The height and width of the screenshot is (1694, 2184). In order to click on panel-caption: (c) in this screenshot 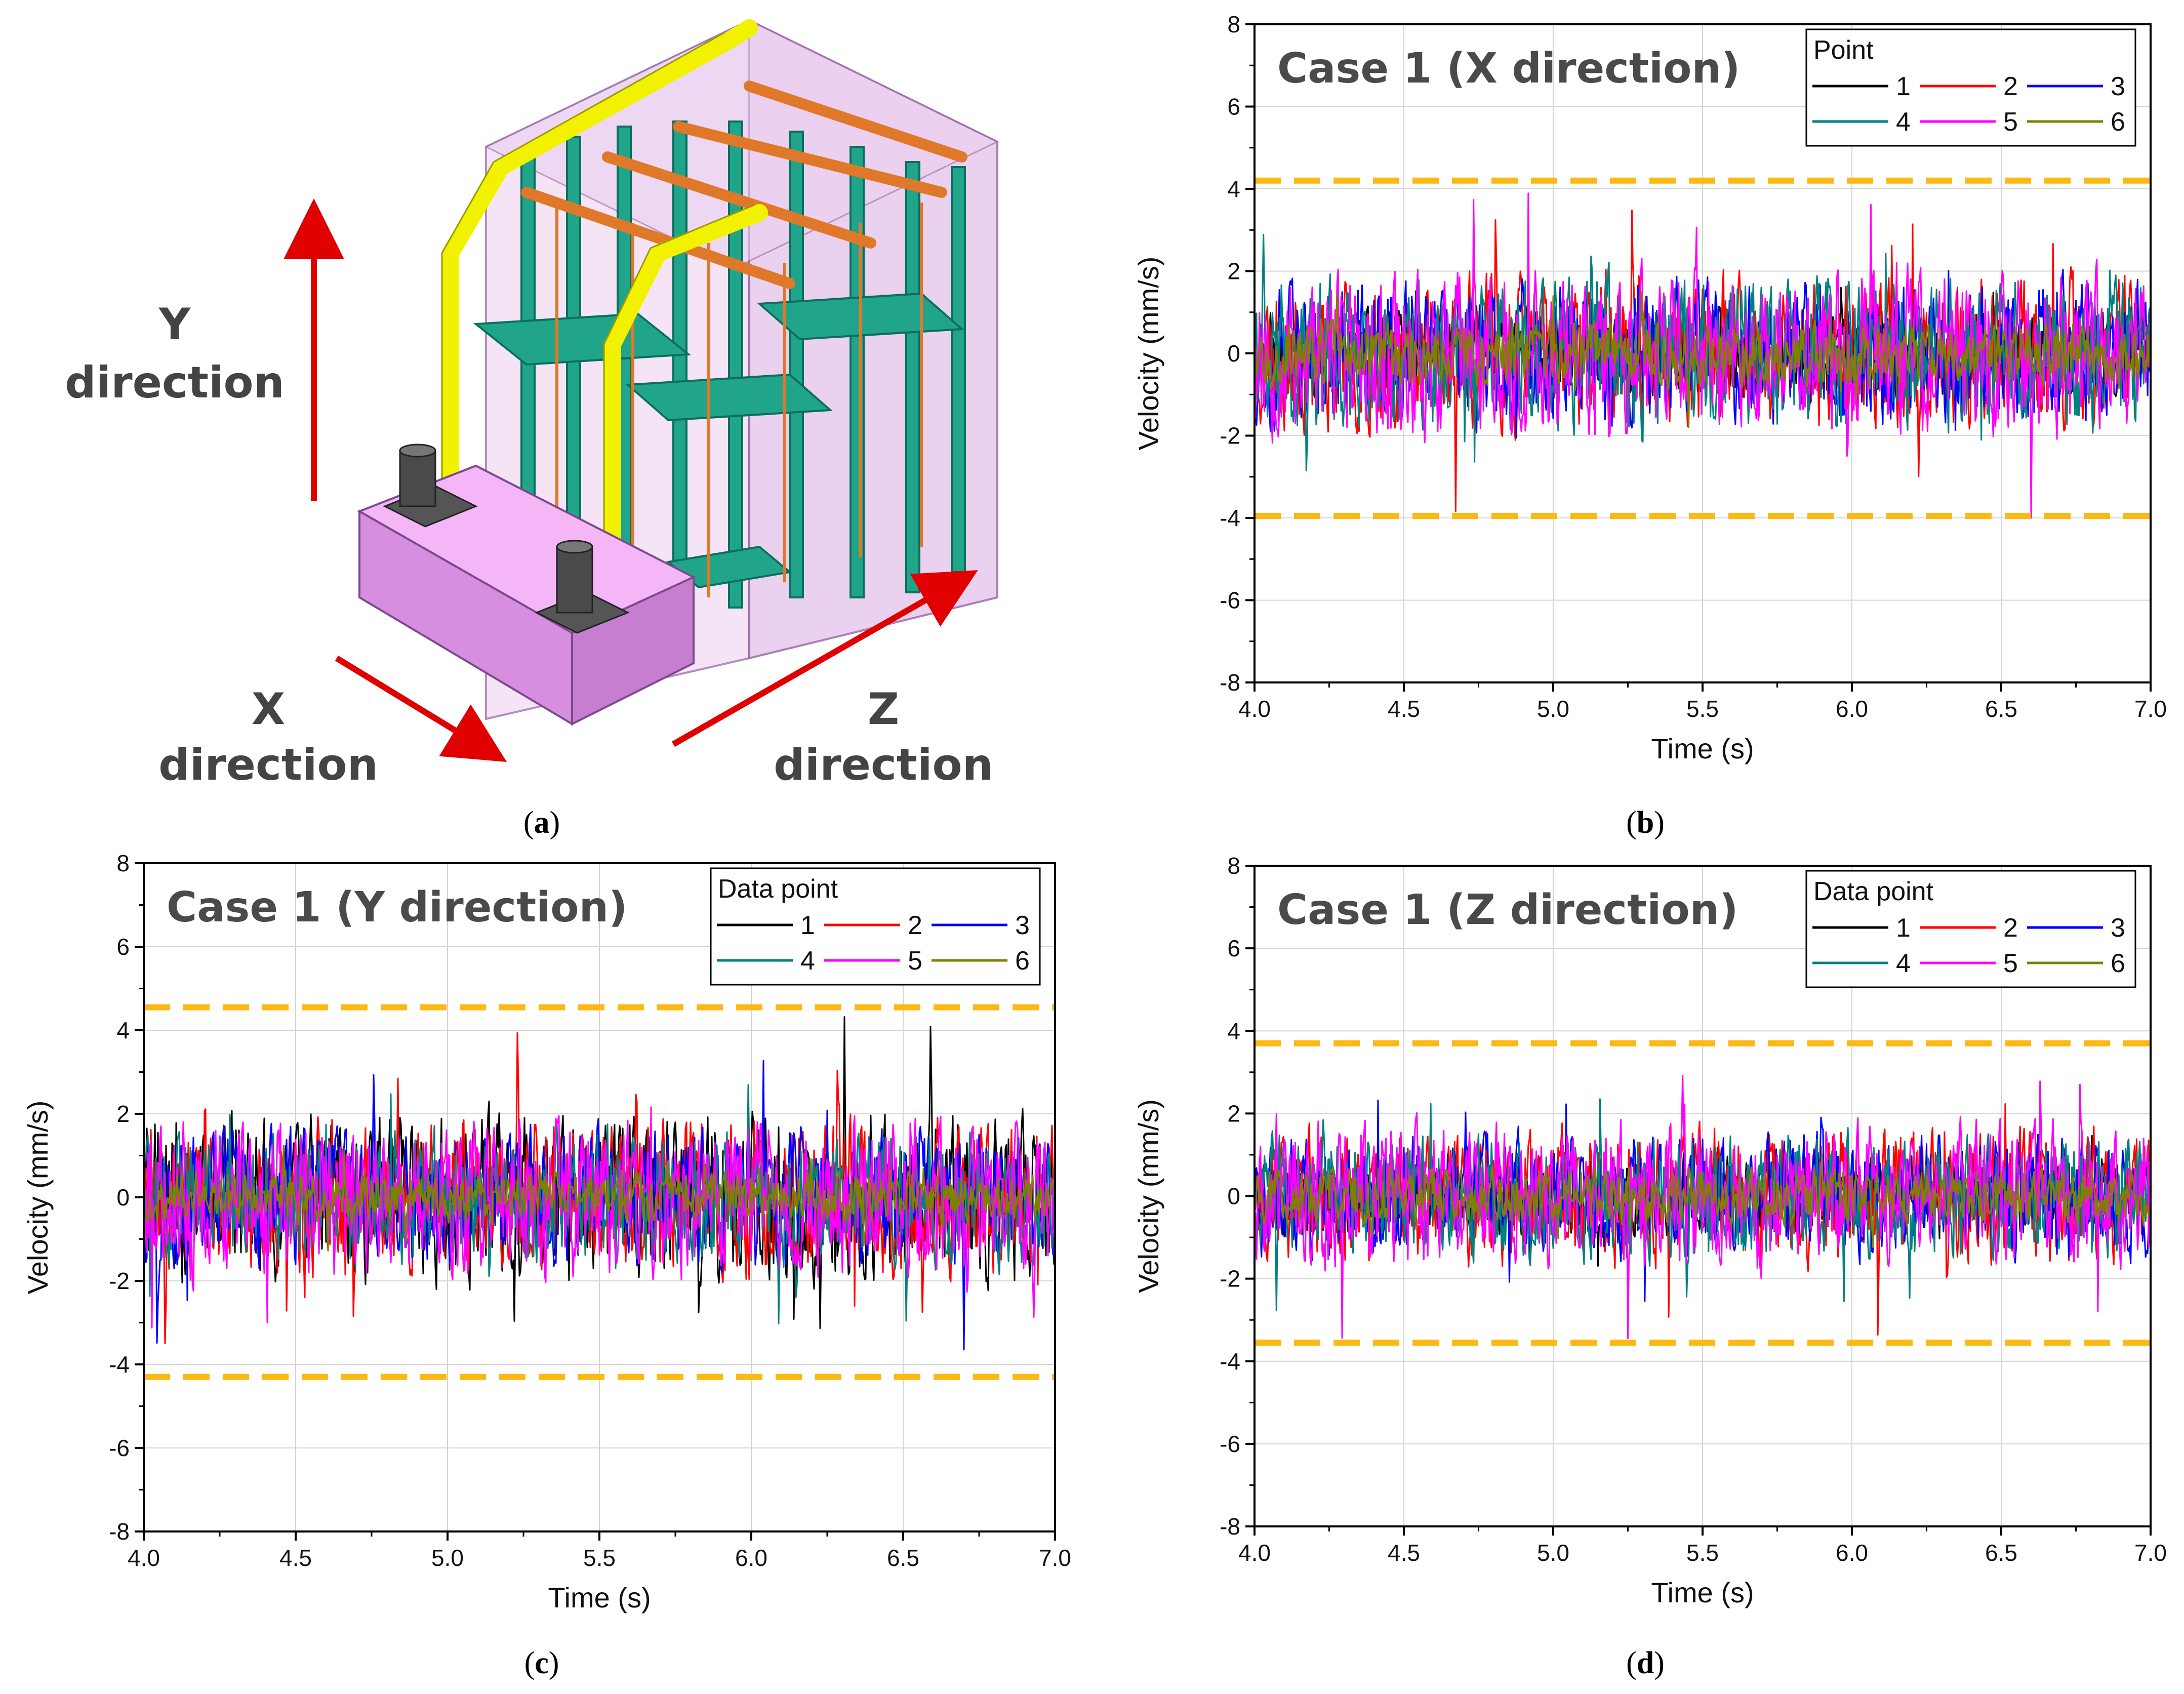, I will do `click(541, 1663)`.